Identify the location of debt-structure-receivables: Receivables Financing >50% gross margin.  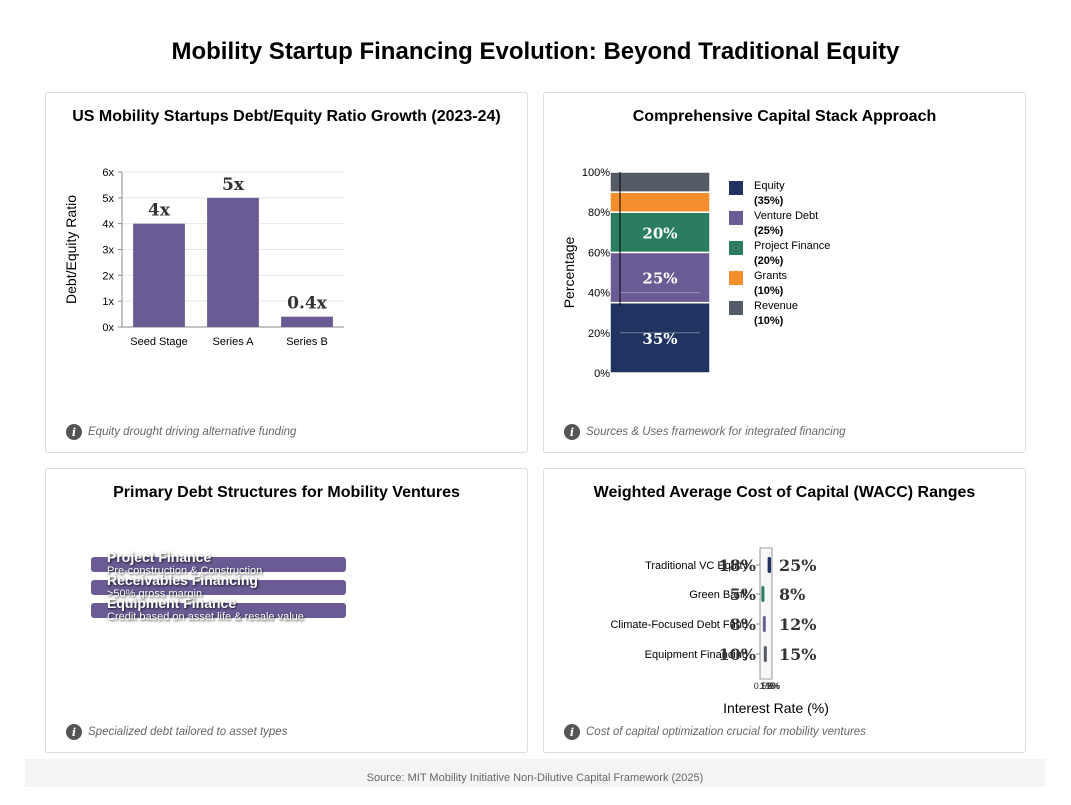
(218, 586).